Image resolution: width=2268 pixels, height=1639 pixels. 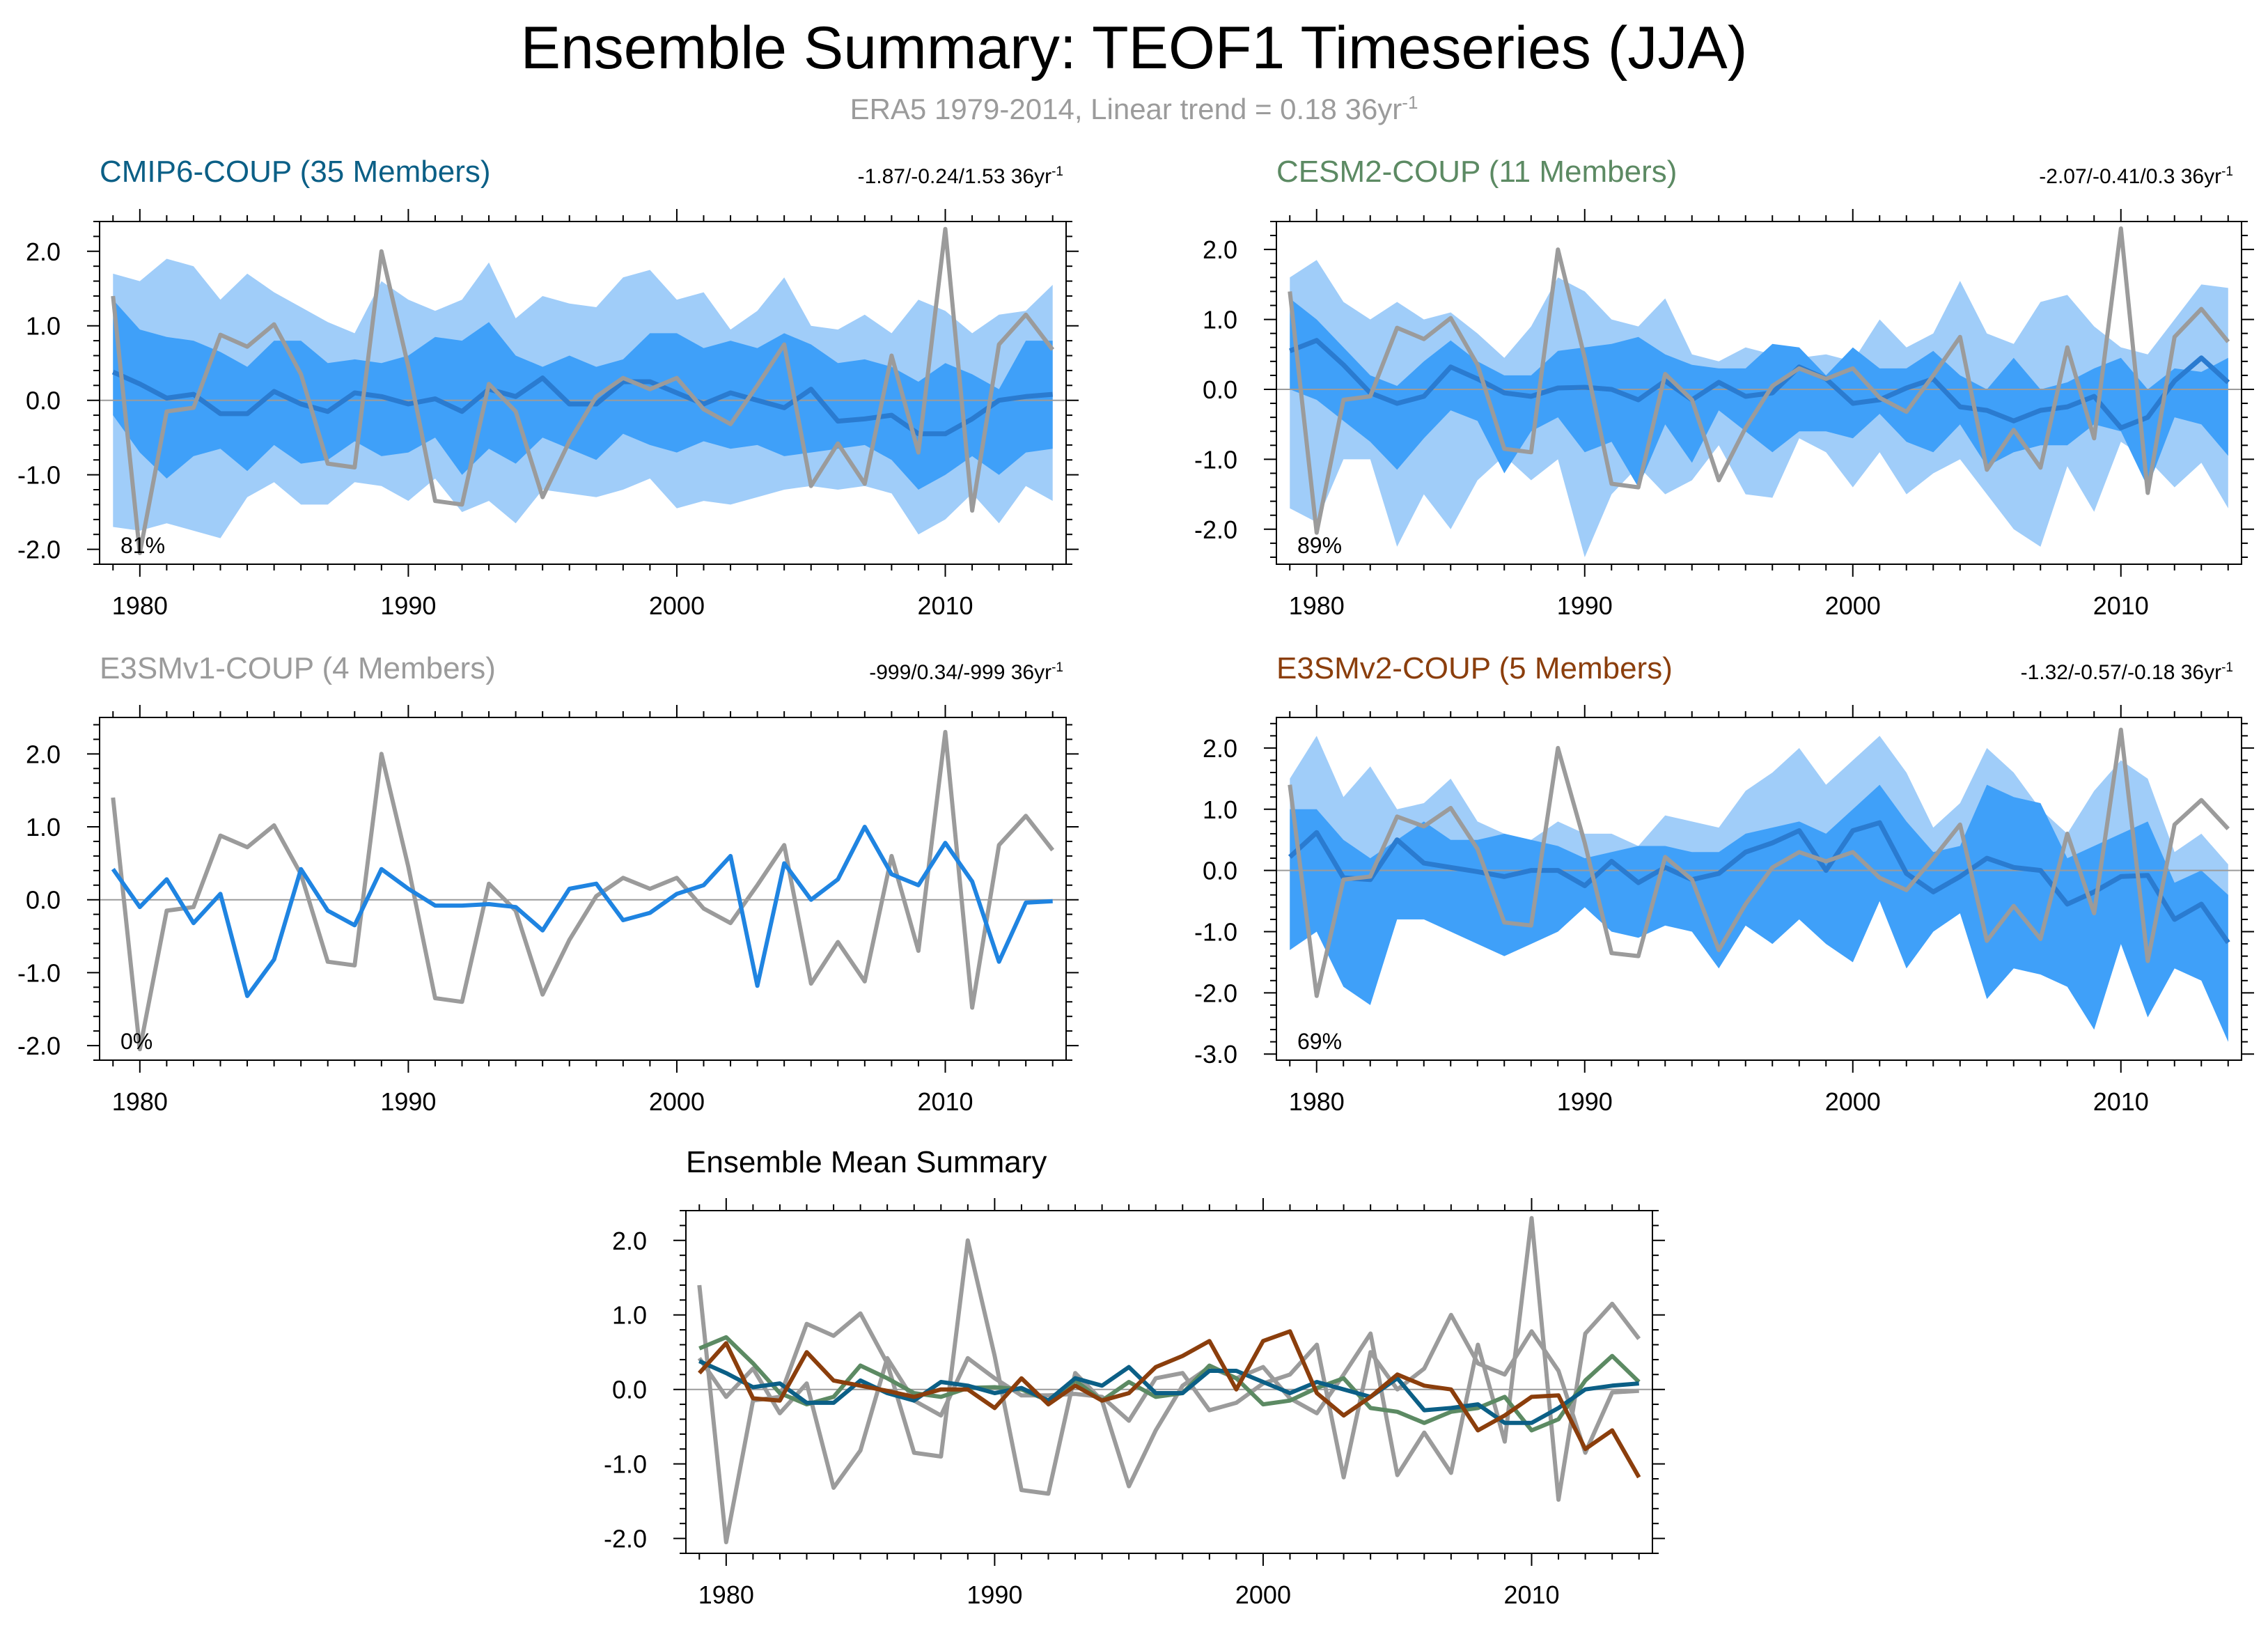 What do you see at coordinates (1853, 605) in the screenshot?
I see `cesm2-xtick-label: 2000` at bounding box center [1853, 605].